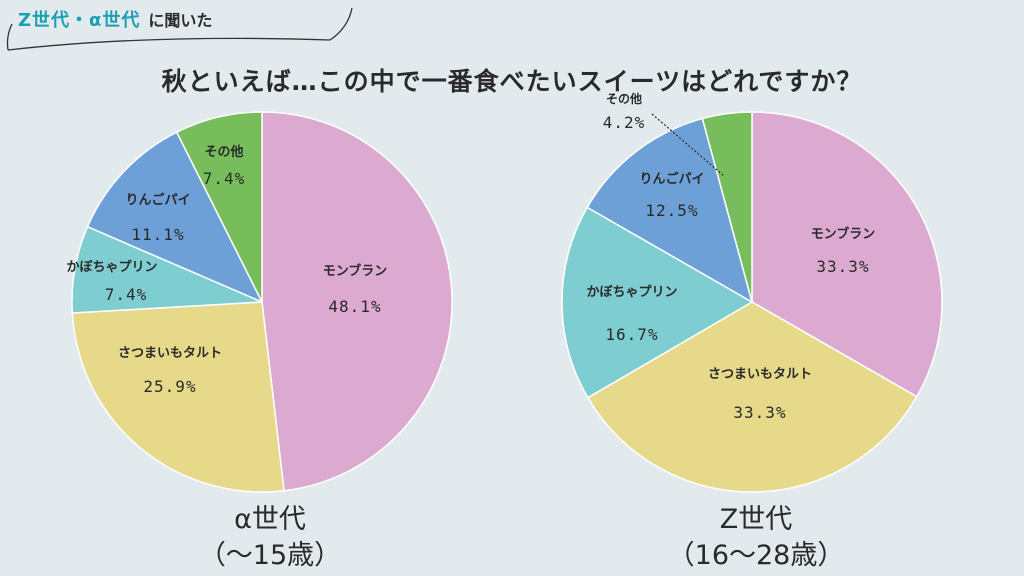 The width and height of the screenshot is (1024, 576). I want to click on slice-value-label: 16.7%, so click(631, 334).